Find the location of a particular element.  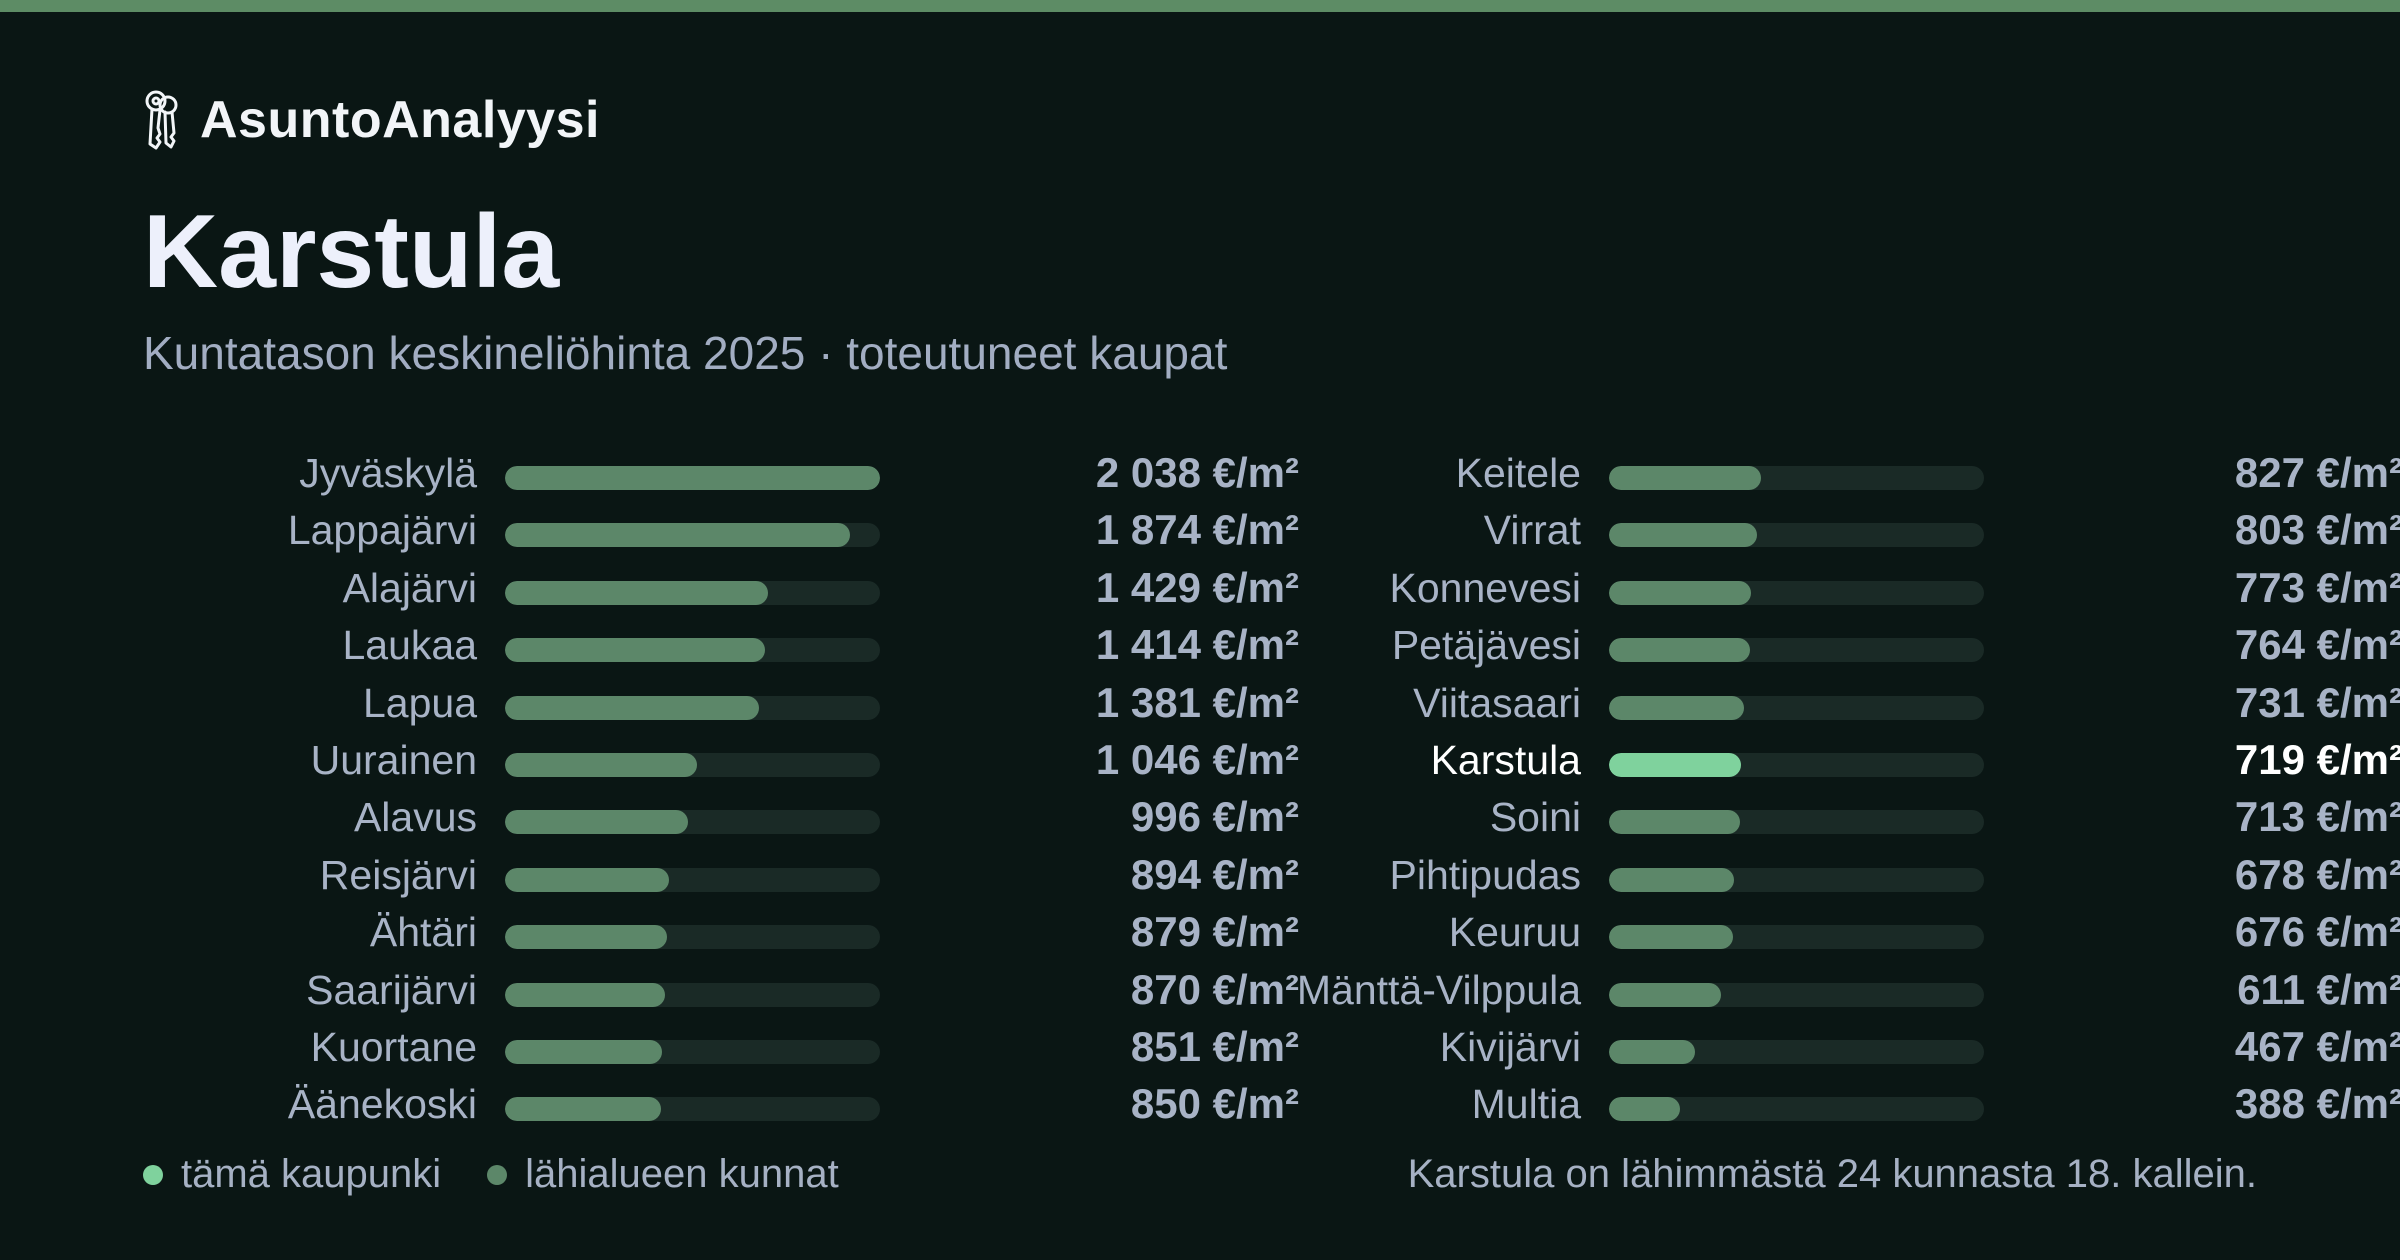

bar-row: Pihtipudas 678 €/m² is located at coordinates (1825, 876).